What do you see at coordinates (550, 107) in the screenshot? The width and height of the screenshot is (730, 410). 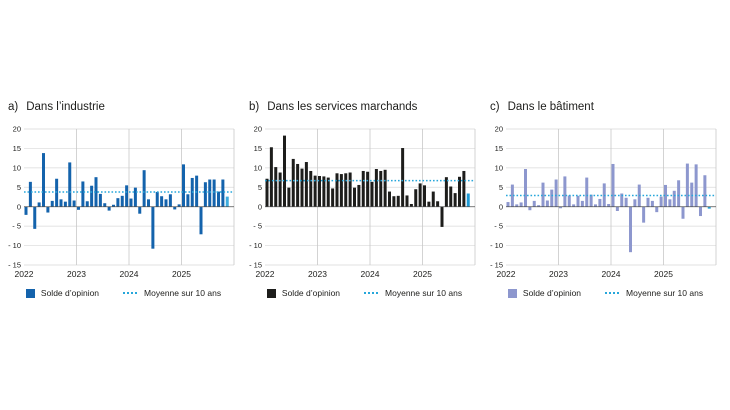 I see `chart-title-text: Dans le bâtiment` at bounding box center [550, 107].